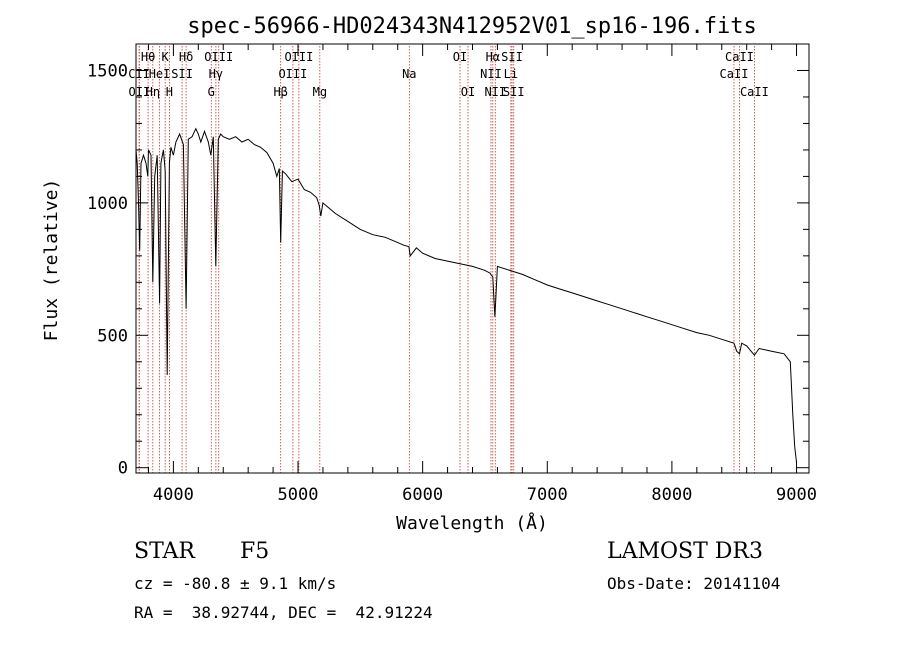 Image resolution: width=900 pixels, height=649 pixels. I want to click on line-label-g: G, so click(211, 92).